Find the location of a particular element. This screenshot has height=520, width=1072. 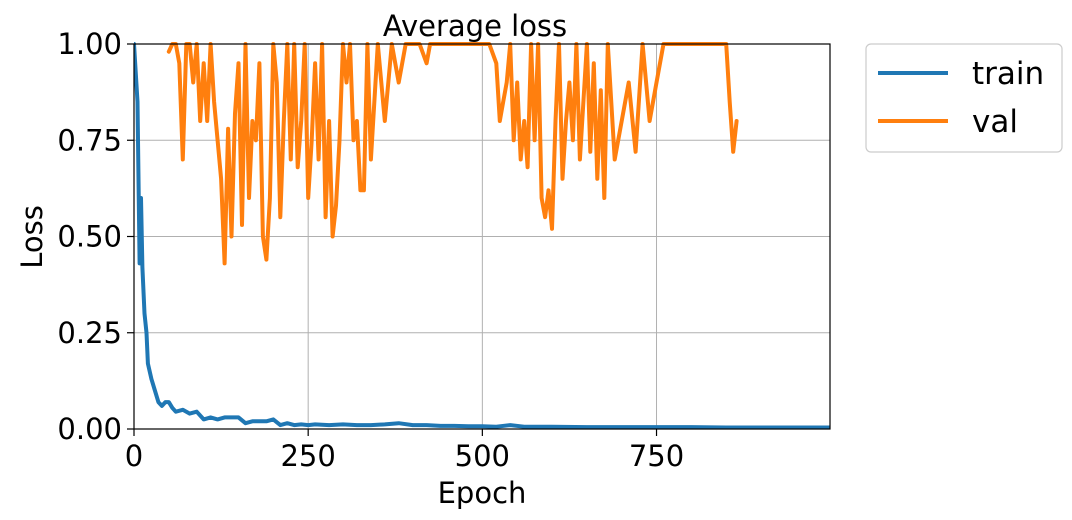

y-axis-label: Loss is located at coordinates (32, 237).